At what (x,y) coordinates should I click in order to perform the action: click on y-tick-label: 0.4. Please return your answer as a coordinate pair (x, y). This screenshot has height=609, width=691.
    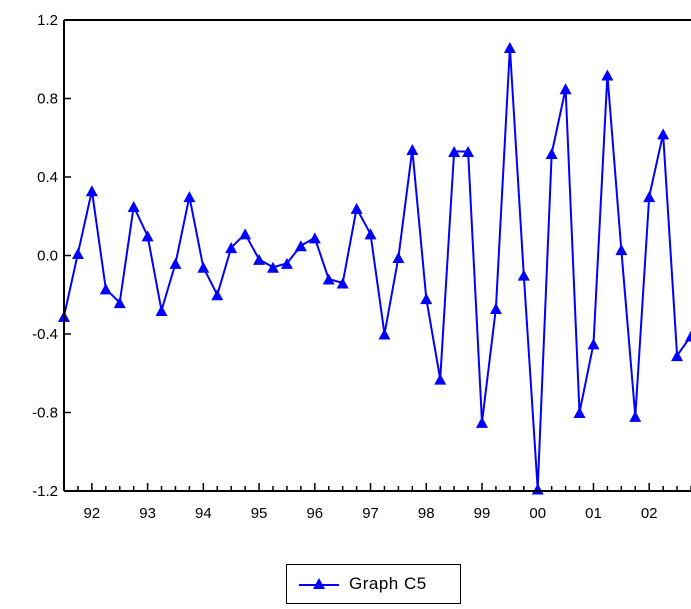
    Looking at the image, I should click on (47, 177).